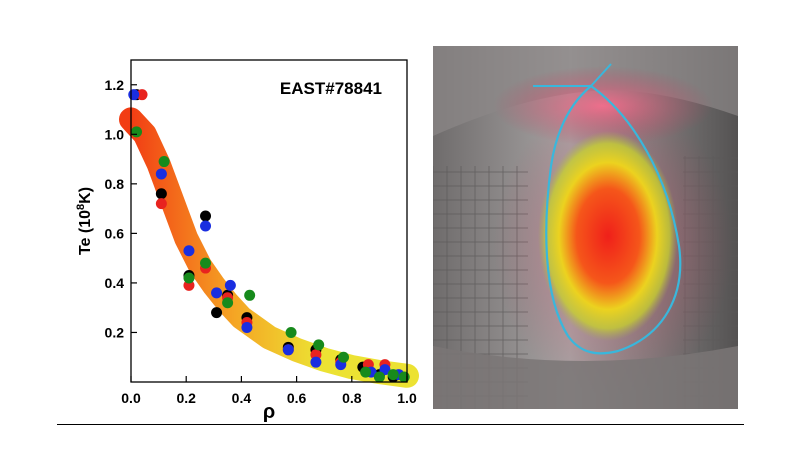 This screenshot has width=800, height=470. I want to click on y-tick-label-2: 0.6, so click(115, 233).